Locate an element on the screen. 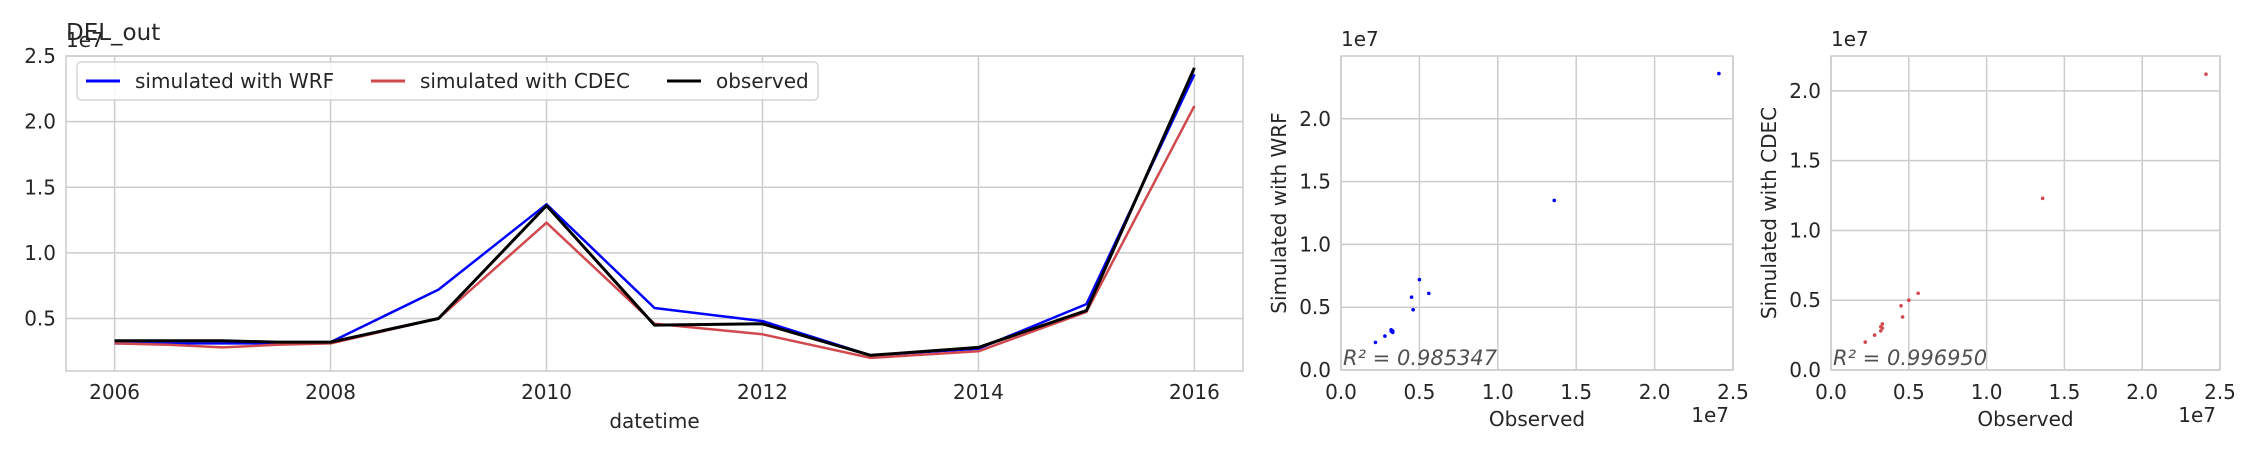 This screenshot has width=2250, height=450. legend-label: observed is located at coordinates (762, 81).